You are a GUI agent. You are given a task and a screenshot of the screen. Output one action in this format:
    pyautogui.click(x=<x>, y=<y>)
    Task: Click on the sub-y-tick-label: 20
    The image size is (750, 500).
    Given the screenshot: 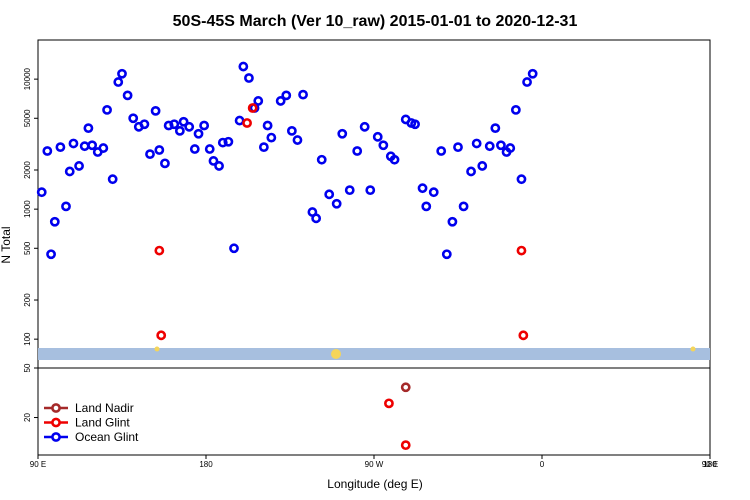 What is the action you would take?
    pyautogui.click(x=27, y=417)
    